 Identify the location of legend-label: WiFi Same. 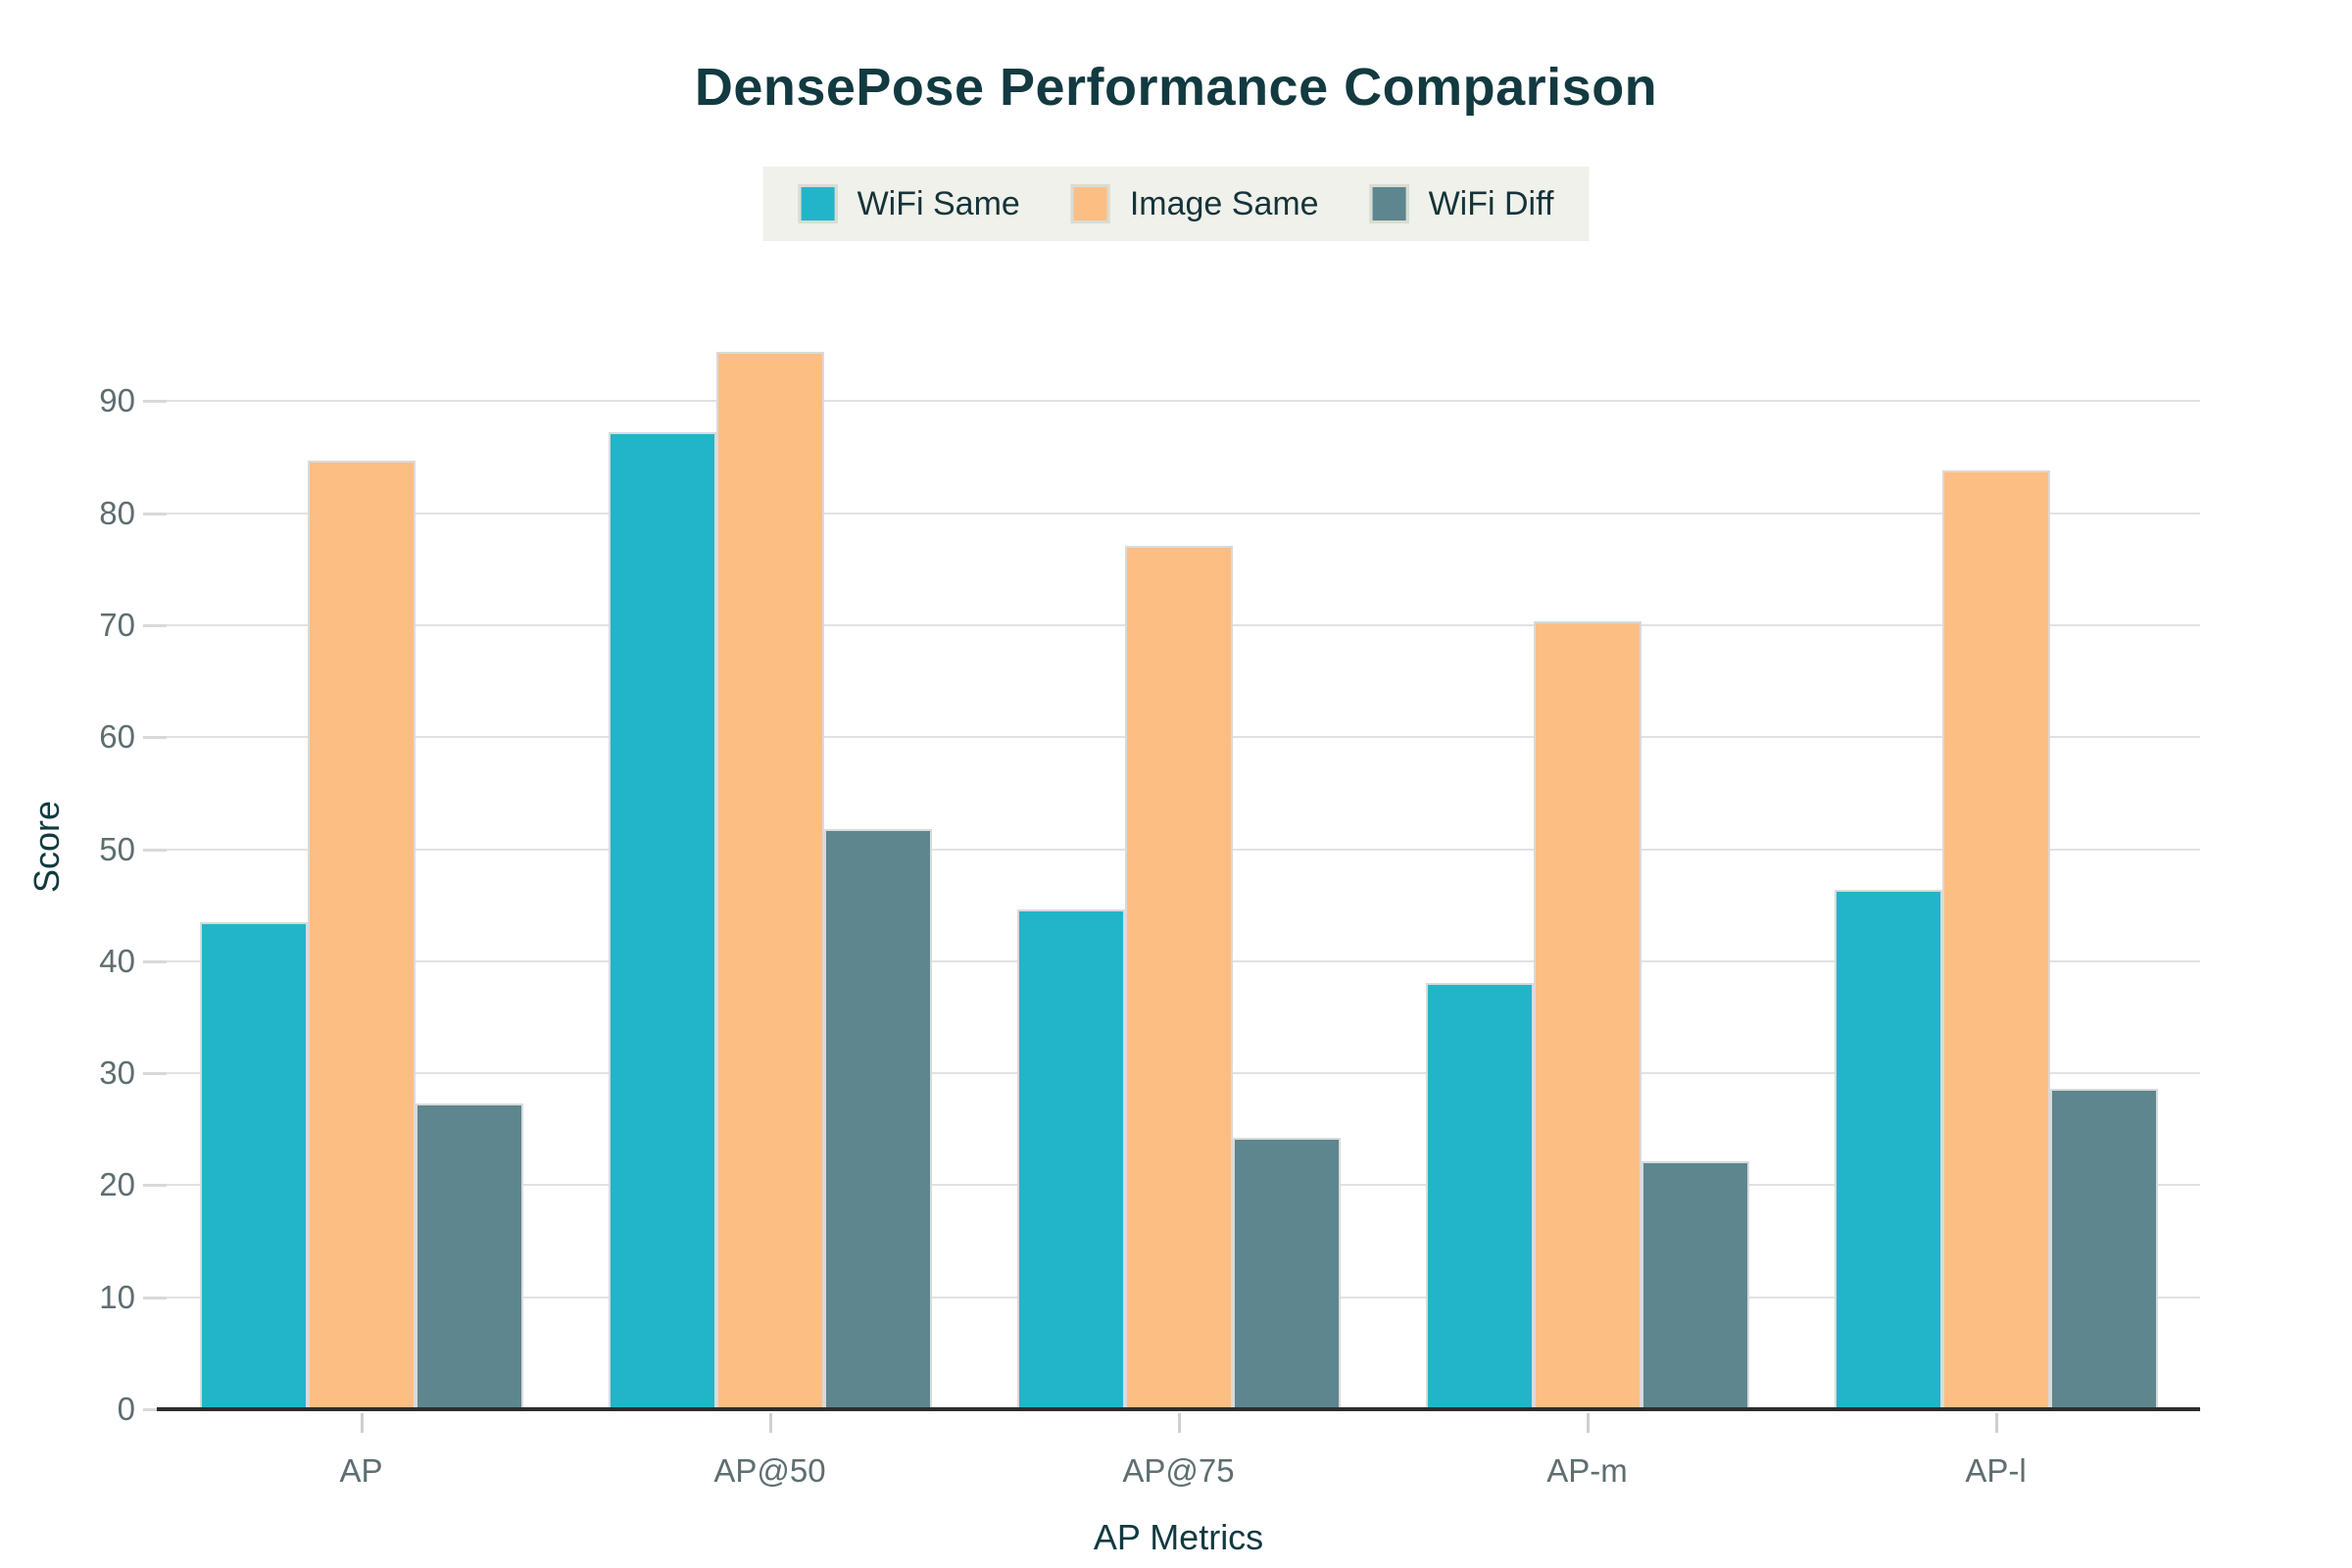
(938, 203).